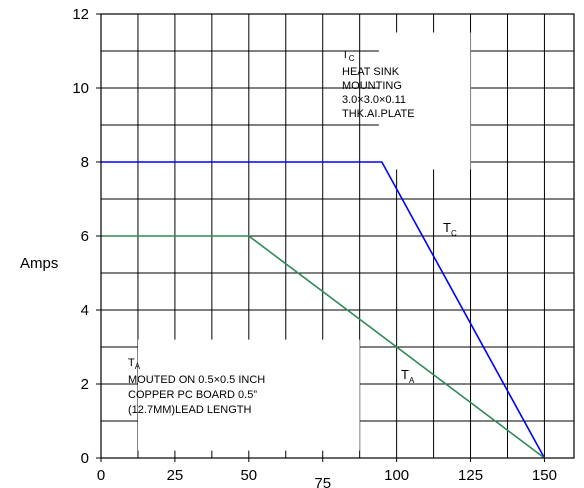  I want to click on y-tick-label: 12, so click(80, 14).